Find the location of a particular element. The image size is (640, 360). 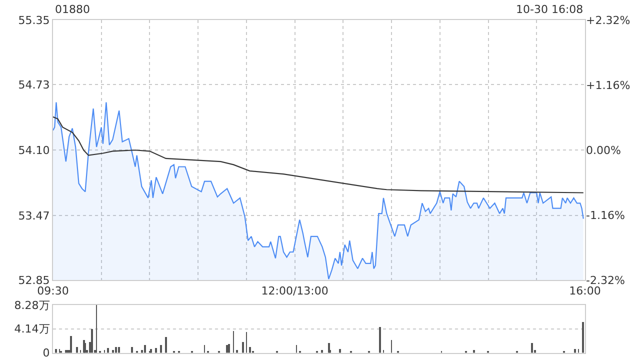

y2-tick-label: -1.16% is located at coordinates (605, 215).